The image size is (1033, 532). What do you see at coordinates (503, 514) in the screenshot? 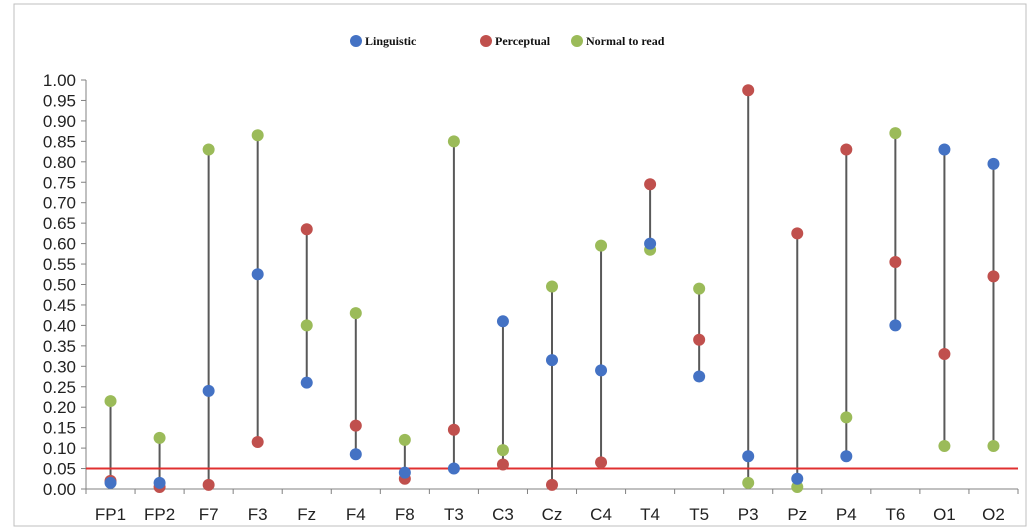
I see `x-tick-label: C3` at bounding box center [503, 514].